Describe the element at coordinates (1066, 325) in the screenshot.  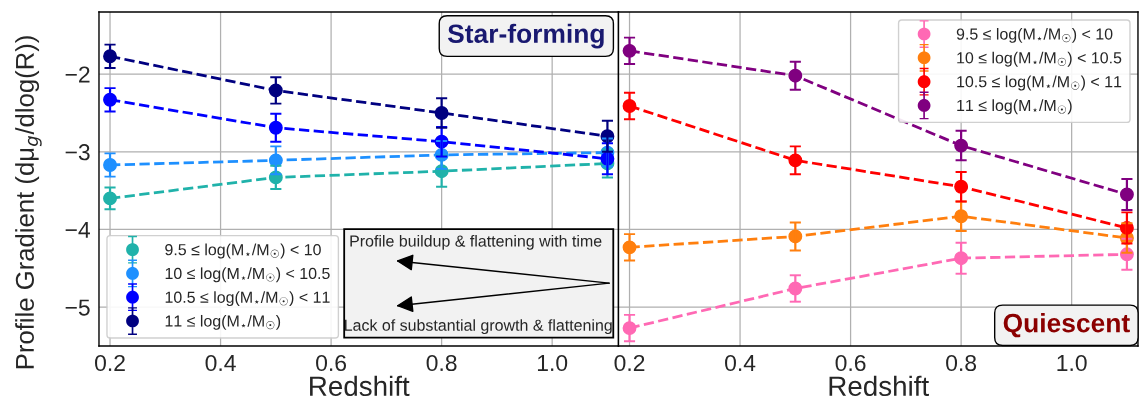
I see `text: Quiescent` at that location.